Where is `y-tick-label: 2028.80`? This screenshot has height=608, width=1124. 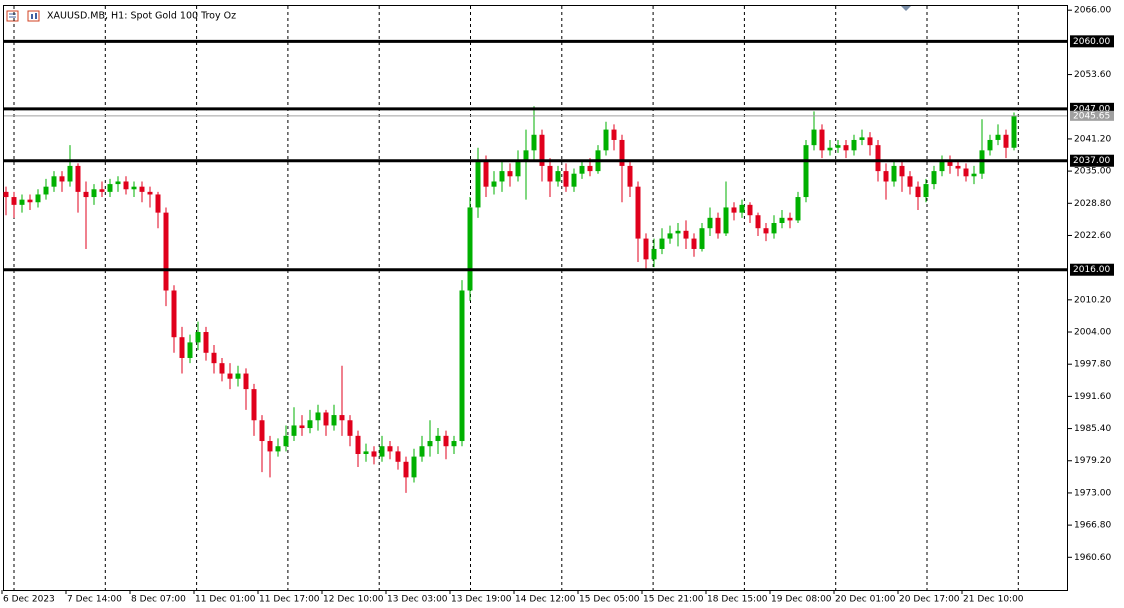 y-tick-label: 2028.80 is located at coordinates (1092, 204).